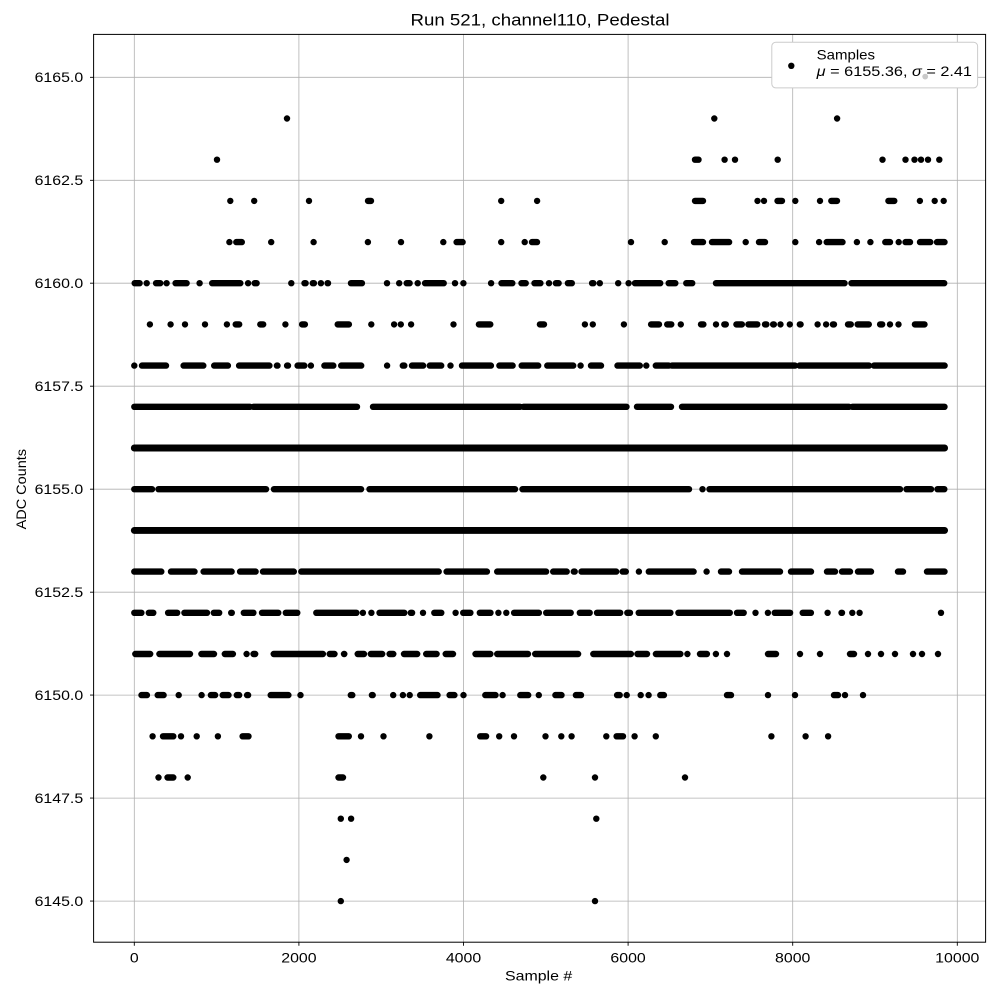  I want to click on svg-text: 8000, so click(793, 957).